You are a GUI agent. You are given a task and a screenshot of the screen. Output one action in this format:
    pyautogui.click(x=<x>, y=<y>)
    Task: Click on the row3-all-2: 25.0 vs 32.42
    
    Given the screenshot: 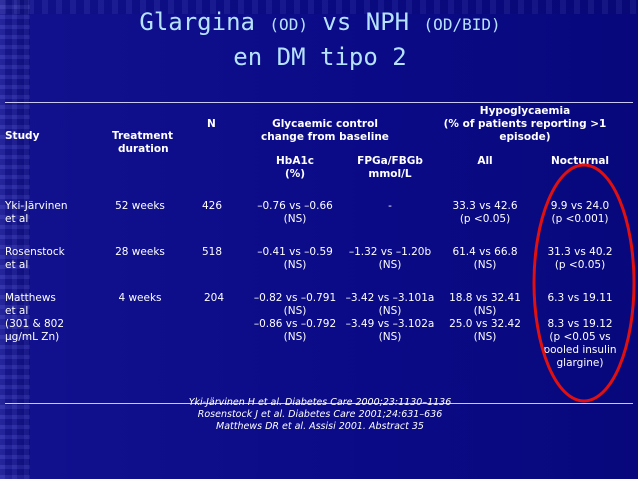 What is the action you would take?
    pyautogui.click(x=485, y=324)
    